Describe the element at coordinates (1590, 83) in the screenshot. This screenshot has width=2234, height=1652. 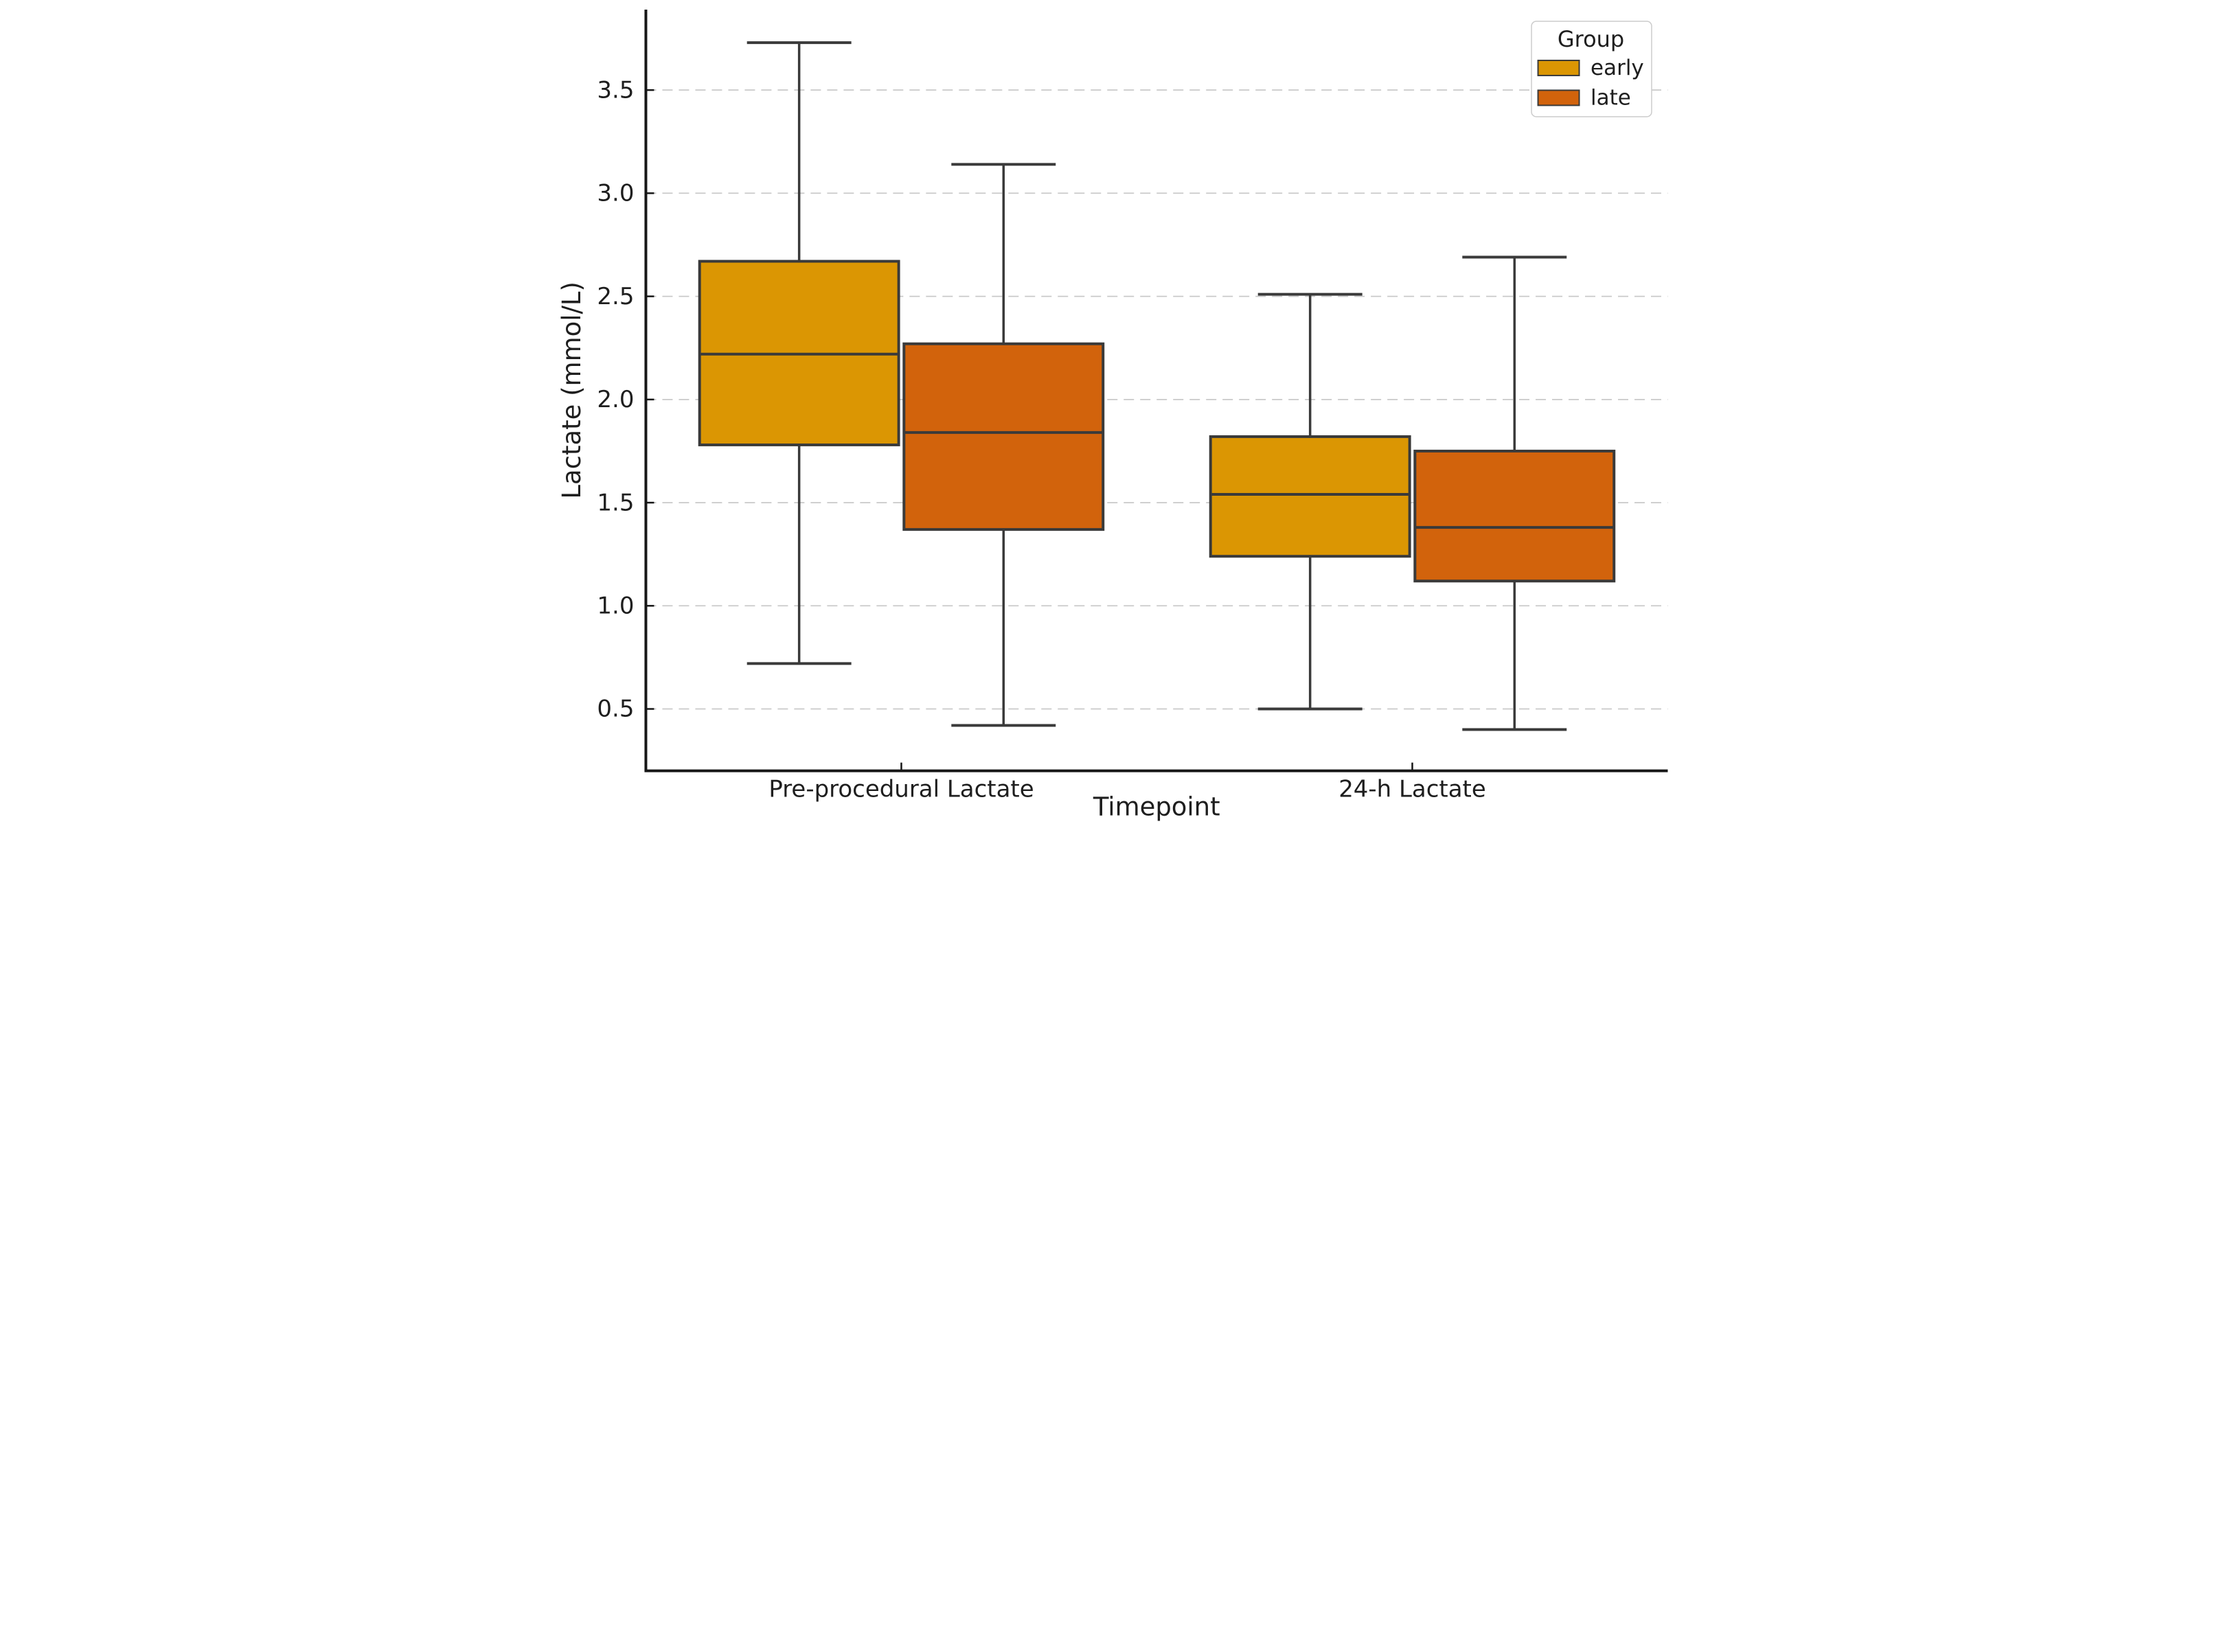
I see `legend-entries: early late` at that location.